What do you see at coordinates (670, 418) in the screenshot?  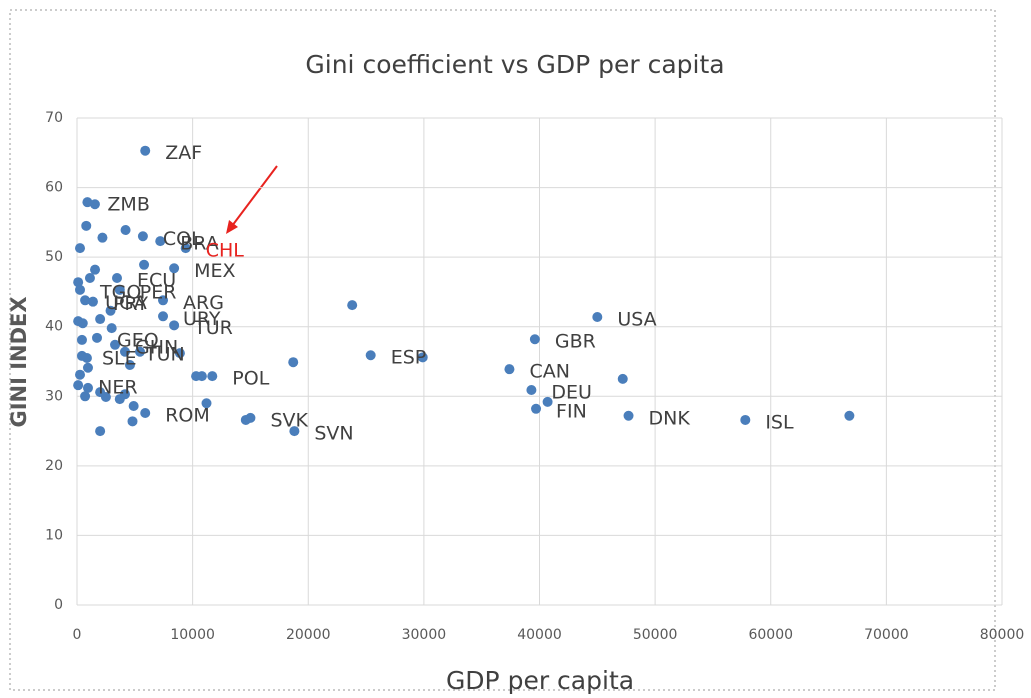 I see `point-label: DNK` at bounding box center [670, 418].